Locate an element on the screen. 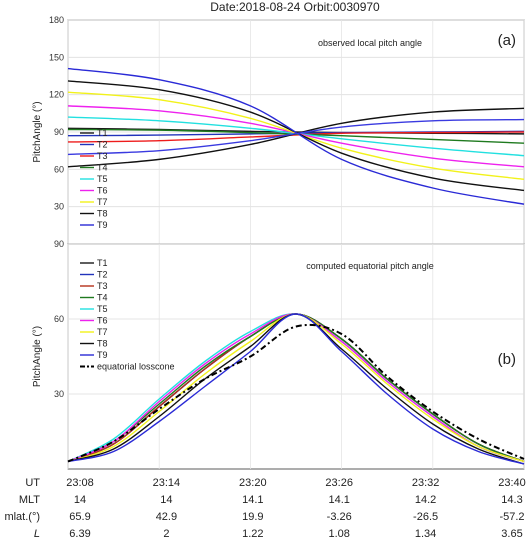  table-cell: 23:26 is located at coordinates (339, 483).